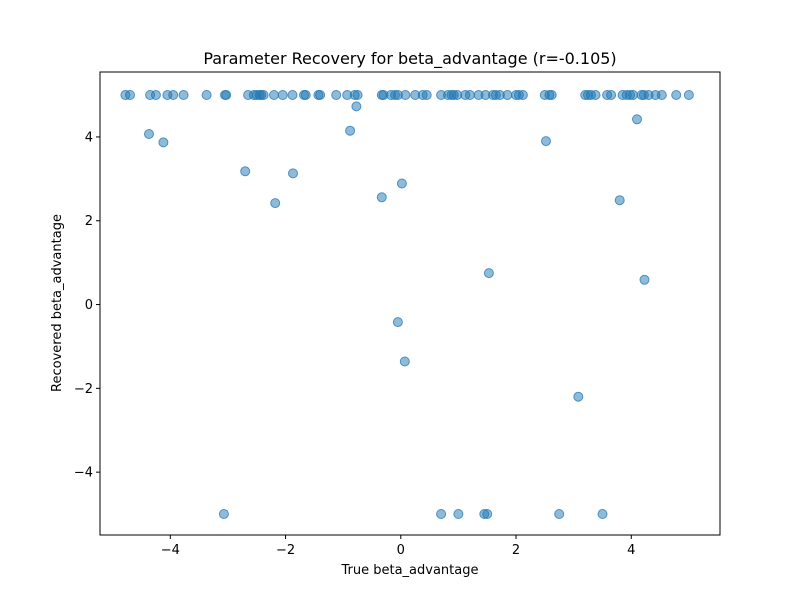  What do you see at coordinates (83, 389) in the screenshot?
I see `y-tick-label: −2` at bounding box center [83, 389].